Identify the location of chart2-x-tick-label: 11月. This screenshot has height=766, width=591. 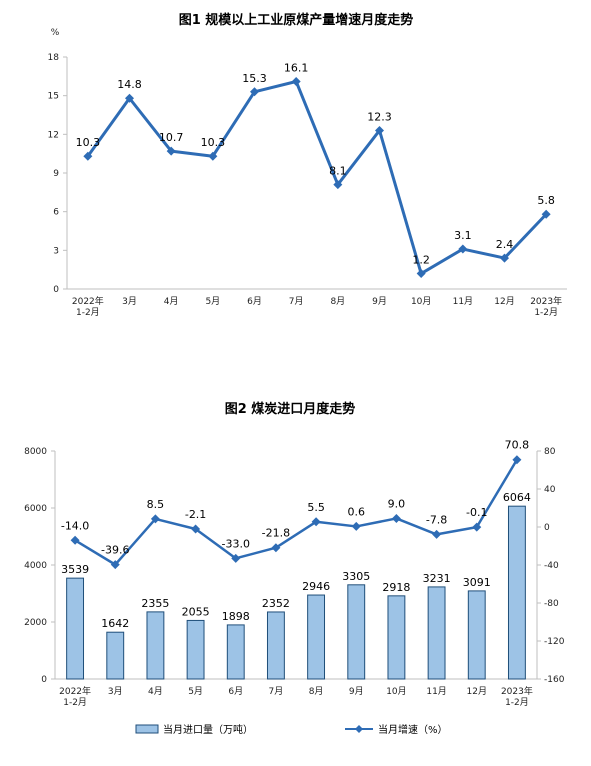
(436, 691).